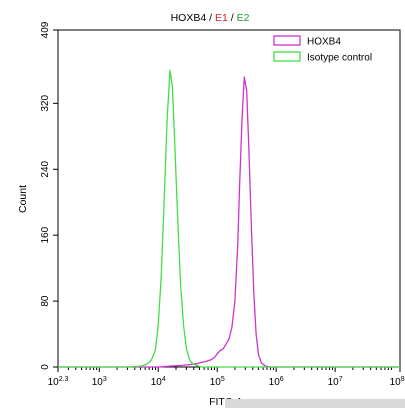 The width and height of the screenshot is (405, 408). What do you see at coordinates (322, 49) in the screenshot?
I see `legend: HOXB4 Isotype control` at bounding box center [322, 49].